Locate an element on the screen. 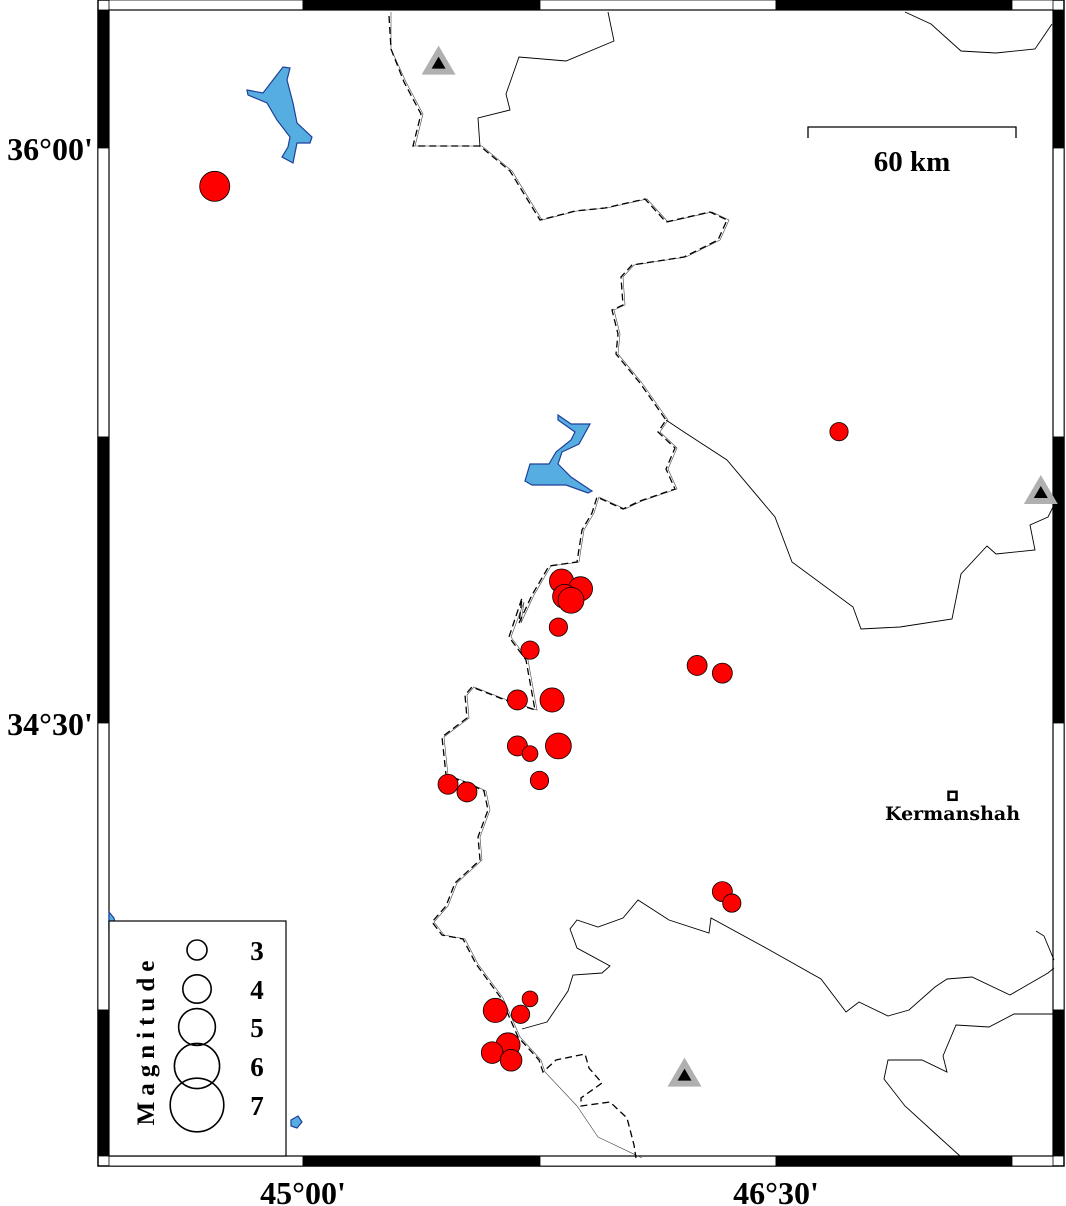  legend-label: 7 is located at coordinates (257, 1106).